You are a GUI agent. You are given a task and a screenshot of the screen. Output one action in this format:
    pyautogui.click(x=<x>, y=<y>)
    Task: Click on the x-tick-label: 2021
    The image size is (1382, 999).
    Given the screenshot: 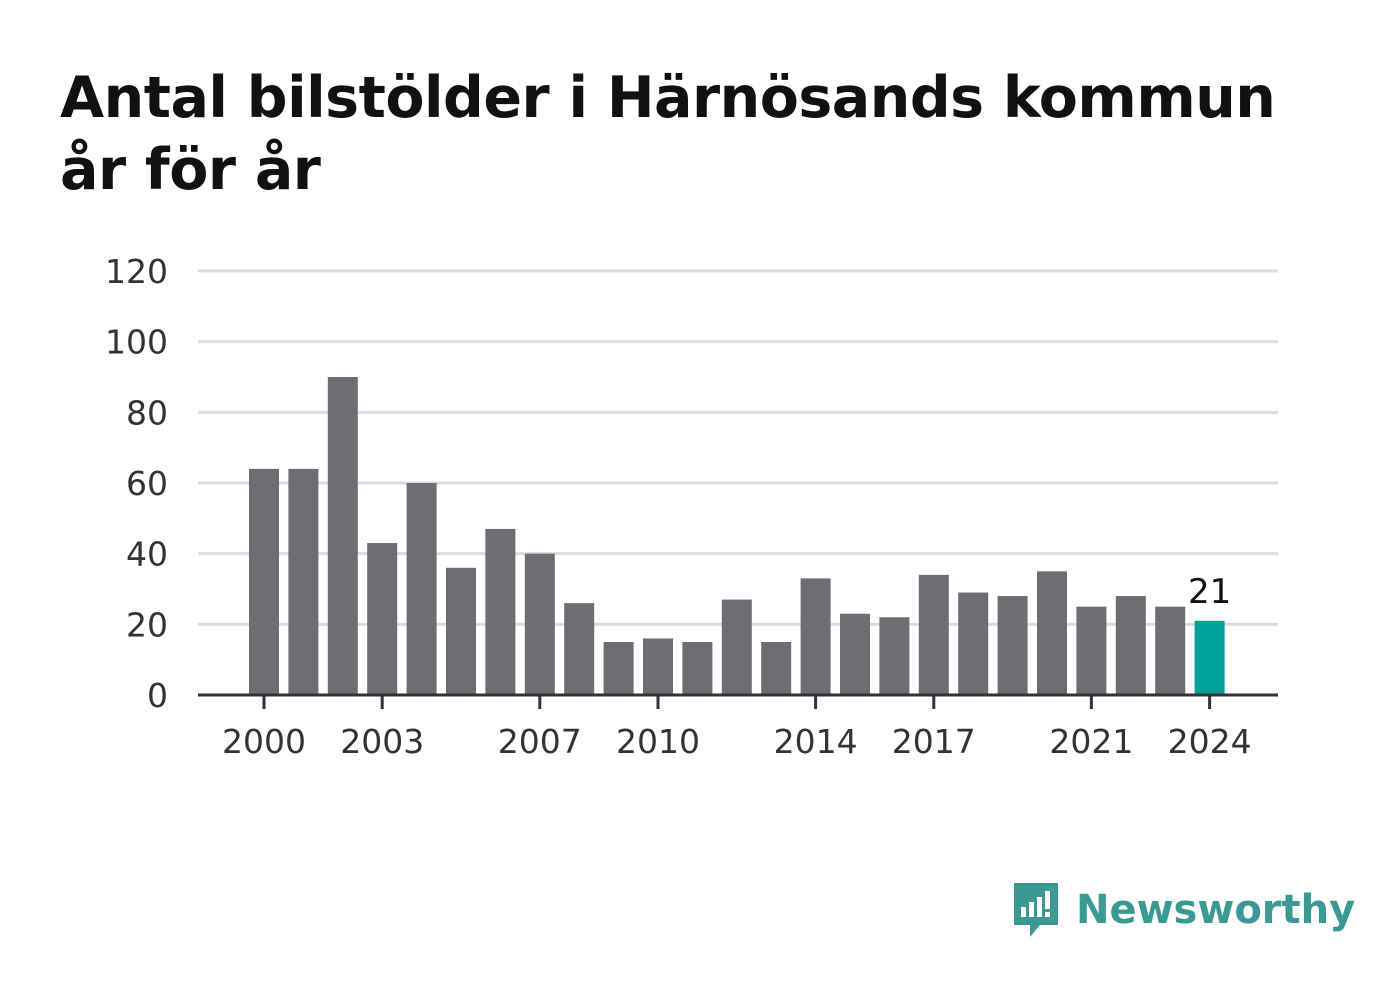 What is the action you would take?
    pyautogui.click(x=1091, y=741)
    